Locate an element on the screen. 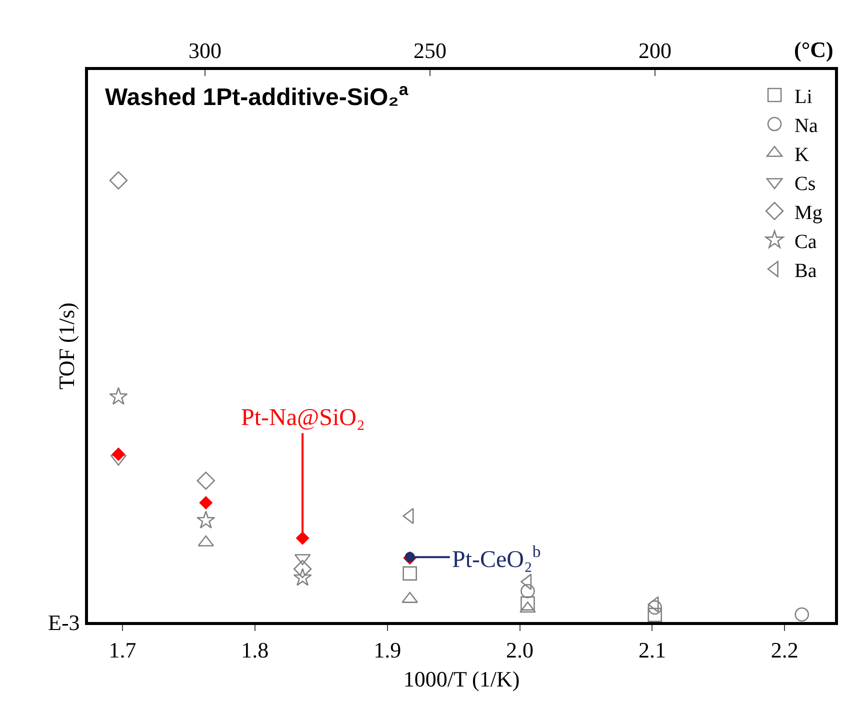  x2-axis-title: (°C) is located at coordinates (814, 49).